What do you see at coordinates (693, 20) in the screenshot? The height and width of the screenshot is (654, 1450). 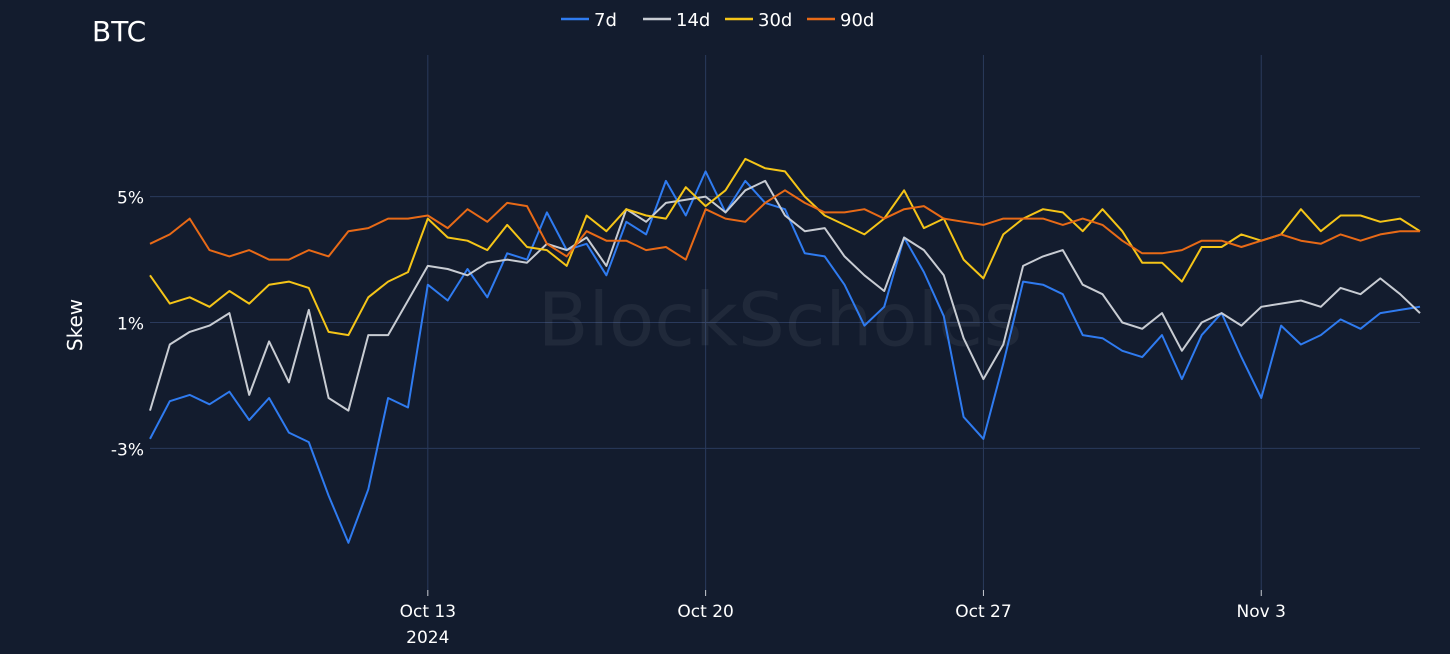 I see `legend-label: 14d` at bounding box center [693, 20].